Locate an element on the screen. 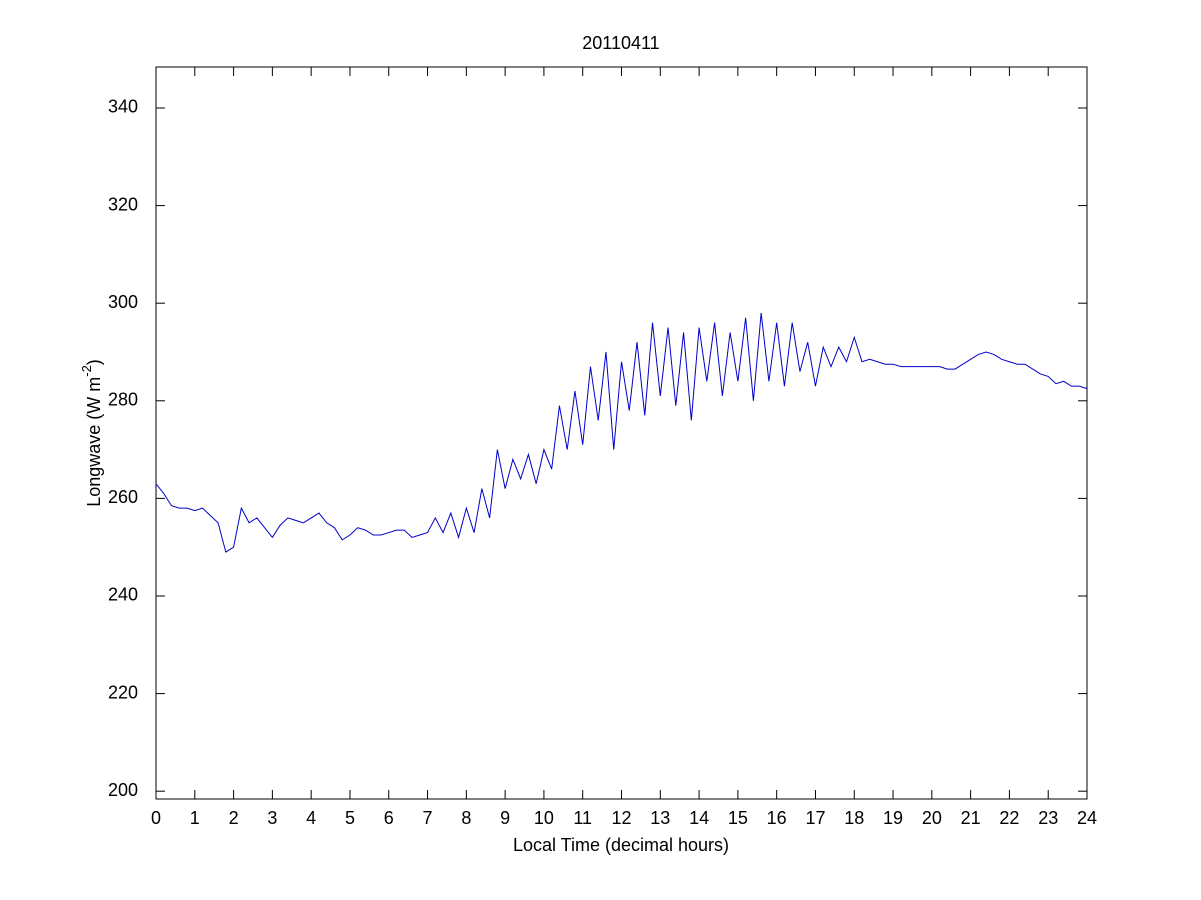  x-tick-label: 16 is located at coordinates (777, 818).